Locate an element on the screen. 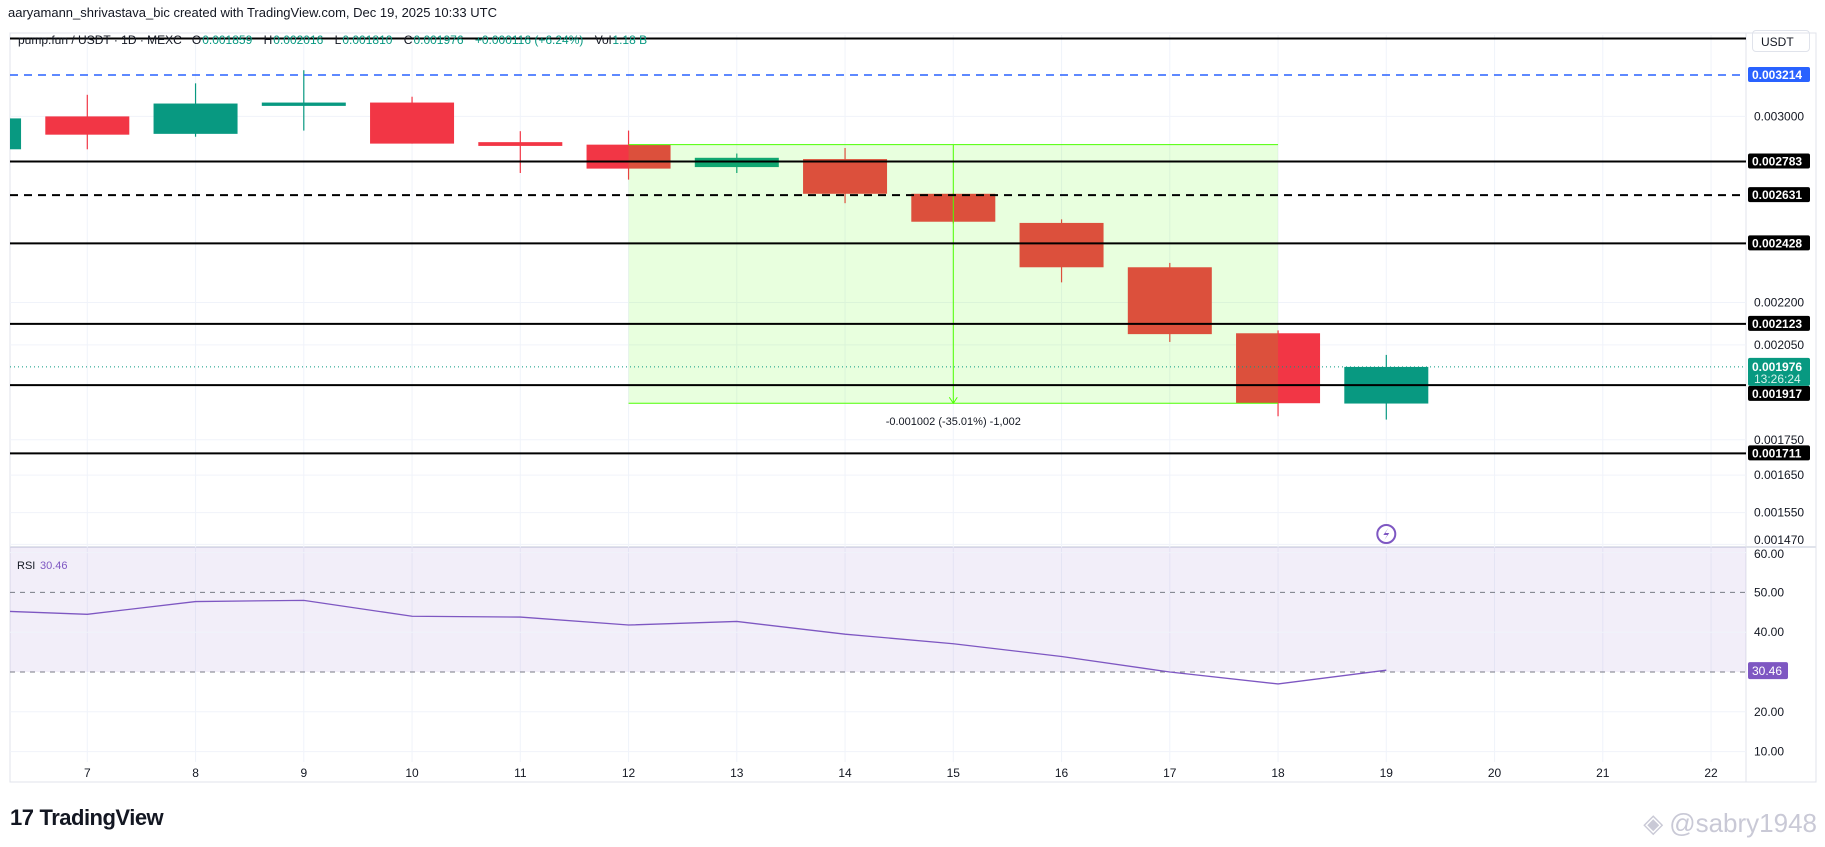 Image resolution: width=1825 pixels, height=847 pixels. rsi-tick-label: 20.00 is located at coordinates (1769, 712).